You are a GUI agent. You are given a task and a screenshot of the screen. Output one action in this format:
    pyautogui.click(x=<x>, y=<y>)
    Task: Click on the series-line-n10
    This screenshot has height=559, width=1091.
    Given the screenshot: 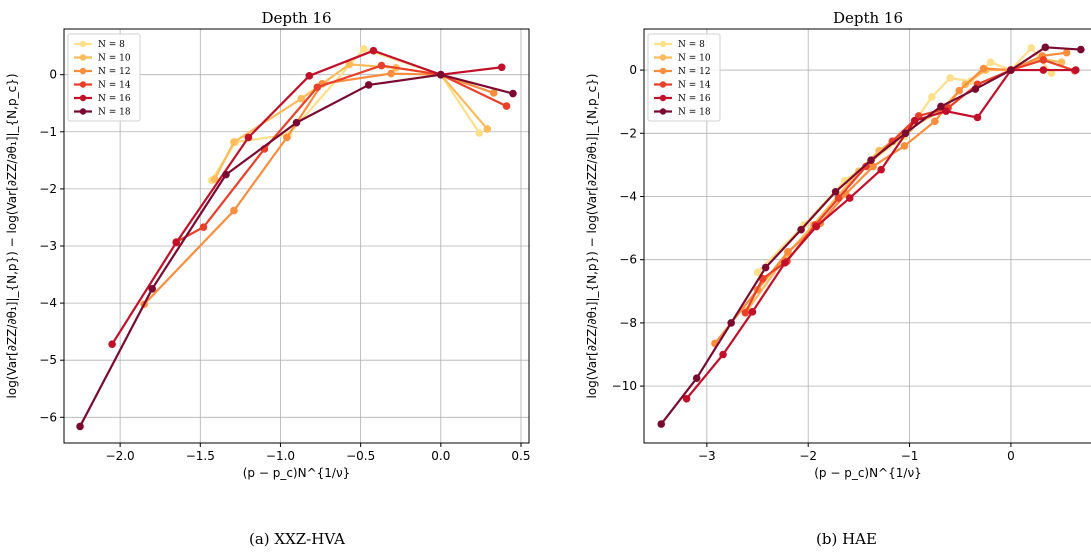 What is the action you would take?
    pyautogui.click(x=904, y=184)
    